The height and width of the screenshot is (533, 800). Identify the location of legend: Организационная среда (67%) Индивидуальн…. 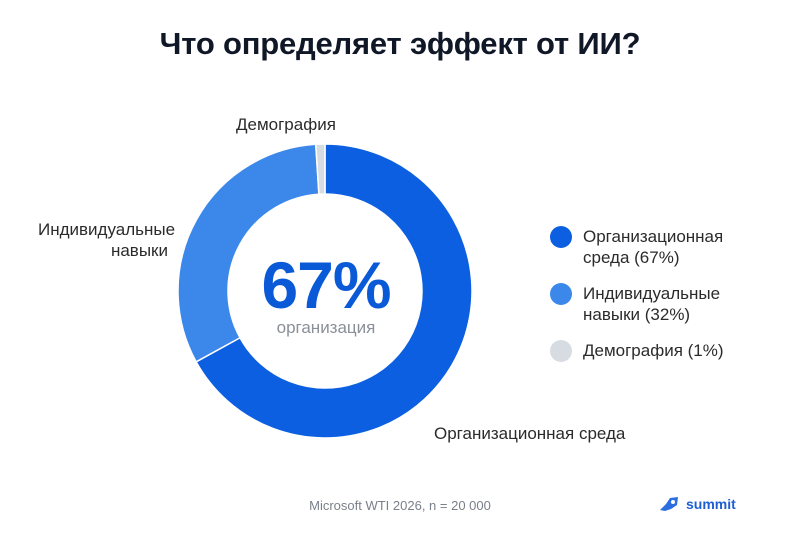
(661, 301).